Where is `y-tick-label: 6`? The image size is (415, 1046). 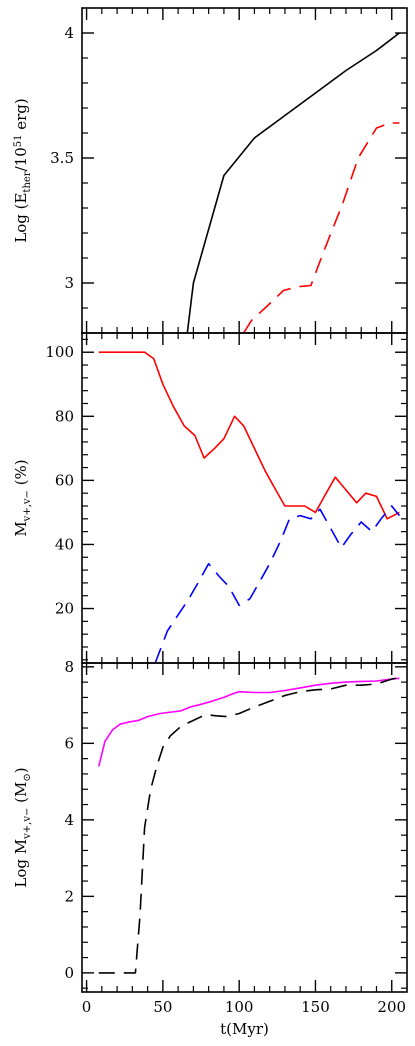 y-tick-label: 6 is located at coordinates (69, 743).